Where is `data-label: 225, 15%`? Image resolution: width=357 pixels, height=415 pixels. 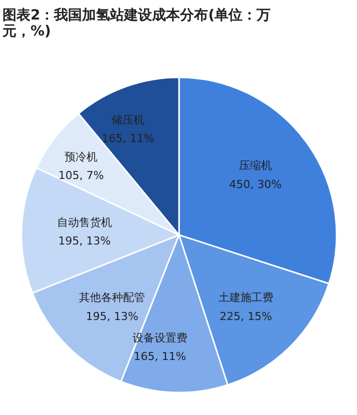
data-label: 225, 15% is located at coordinates (246, 316).